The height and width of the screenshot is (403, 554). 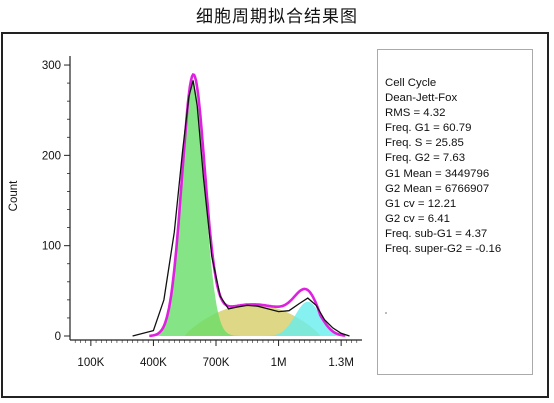 What do you see at coordinates (153, 363) in the screenshot?
I see `x-tick-label: 400K` at bounding box center [153, 363].